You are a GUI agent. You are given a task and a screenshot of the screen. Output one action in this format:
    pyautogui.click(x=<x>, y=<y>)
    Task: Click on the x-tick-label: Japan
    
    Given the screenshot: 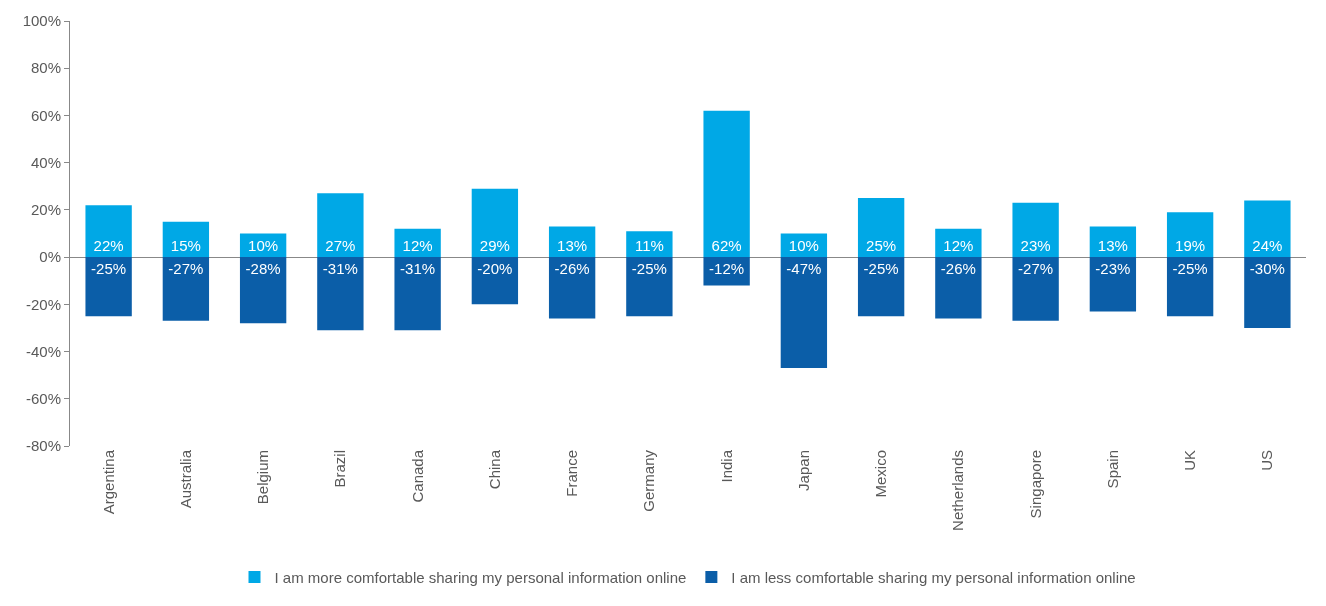 What is the action you would take?
    pyautogui.click(x=803, y=470)
    